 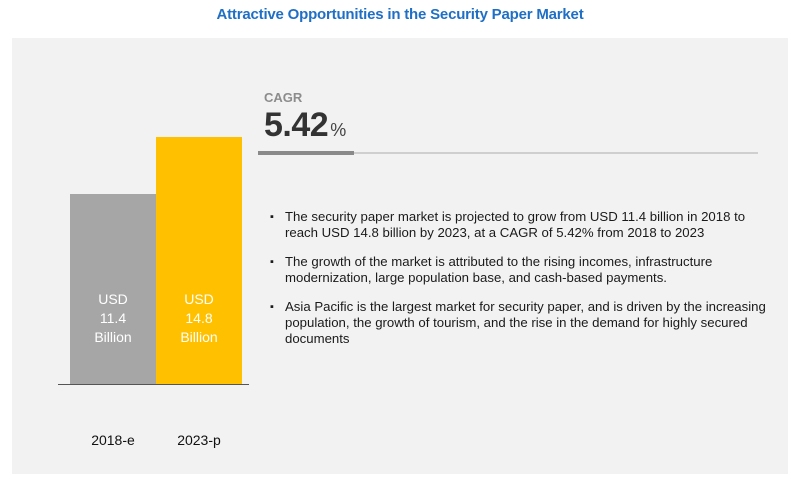 What do you see at coordinates (199, 440) in the screenshot?
I see `x-tick-2023: 2023-p` at bounding box center [199, 440].